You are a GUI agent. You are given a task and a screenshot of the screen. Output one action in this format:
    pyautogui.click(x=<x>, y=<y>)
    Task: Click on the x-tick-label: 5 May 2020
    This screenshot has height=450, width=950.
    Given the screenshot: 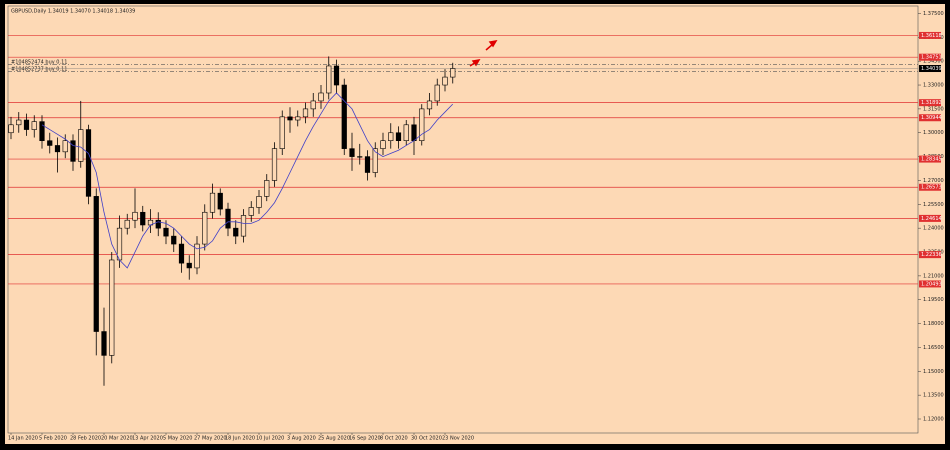 What is the action you would take?
    pyautogui.click(x=177, y=439)
    